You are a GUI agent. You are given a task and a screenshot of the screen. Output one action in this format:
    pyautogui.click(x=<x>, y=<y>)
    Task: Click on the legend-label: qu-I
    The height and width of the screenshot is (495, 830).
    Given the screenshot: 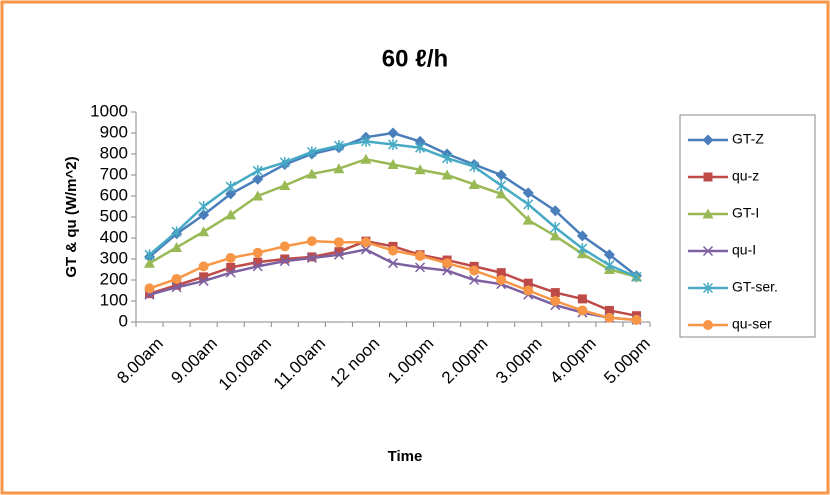 What is the action you would take?
    pyautogui.click(x=744, y=250)
    